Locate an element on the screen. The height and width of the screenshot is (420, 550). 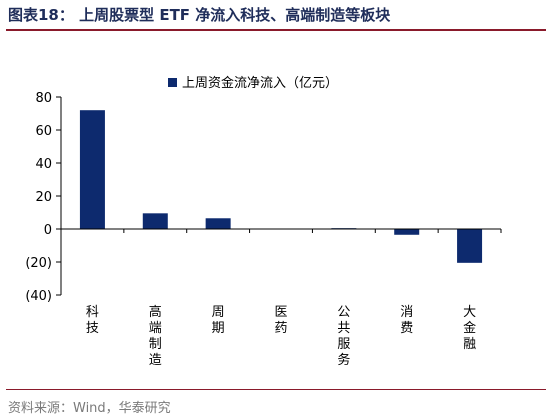
y-tick-label: (20) is located at coordinates (38, 263).